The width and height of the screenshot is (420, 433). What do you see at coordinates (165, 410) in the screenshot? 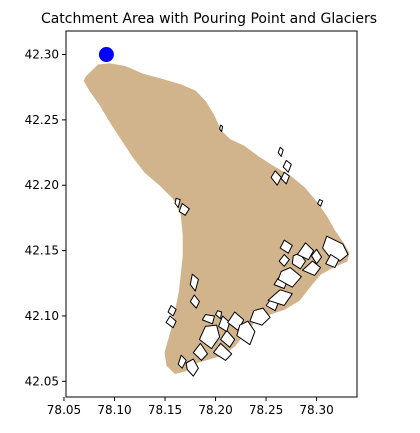
I see `x-tick-label: 78.15` at bounding box center [165, 410].